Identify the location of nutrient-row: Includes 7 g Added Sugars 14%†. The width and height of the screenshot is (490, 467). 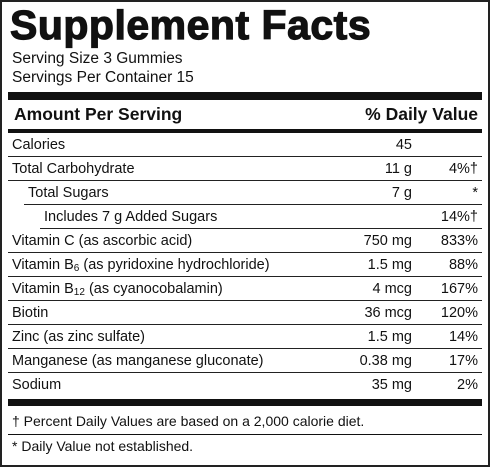
(261, 217).